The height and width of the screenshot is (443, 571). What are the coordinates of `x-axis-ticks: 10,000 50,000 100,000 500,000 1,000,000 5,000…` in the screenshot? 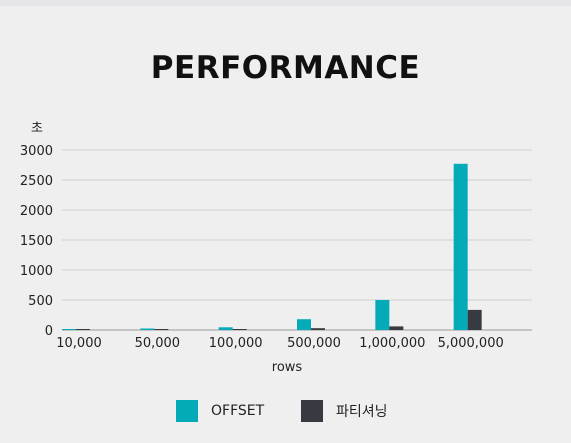 It's located at (280, 343).